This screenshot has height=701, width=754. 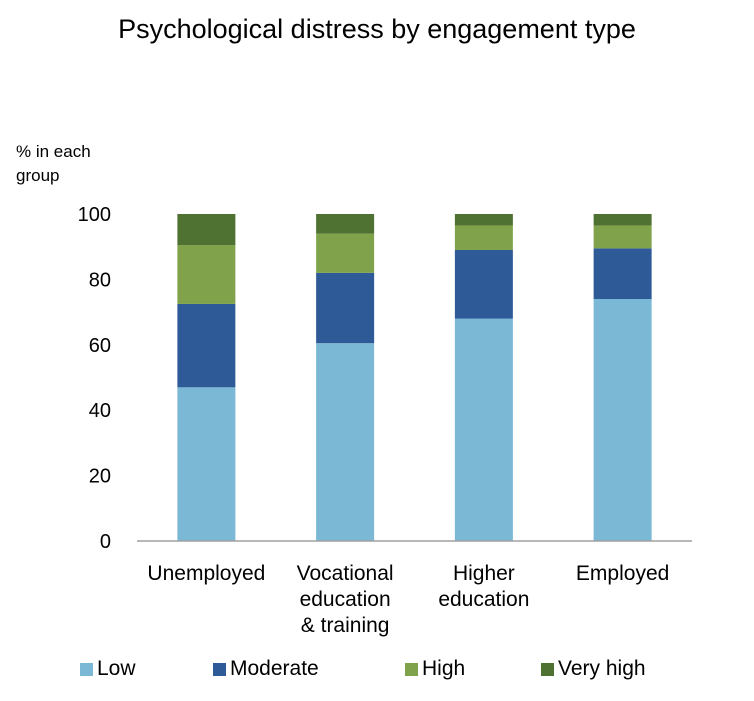 What do you see at coordinates (105, 542) in the screenshot?
I see `y-tick-label: 0` at bounding box center [105, 542].